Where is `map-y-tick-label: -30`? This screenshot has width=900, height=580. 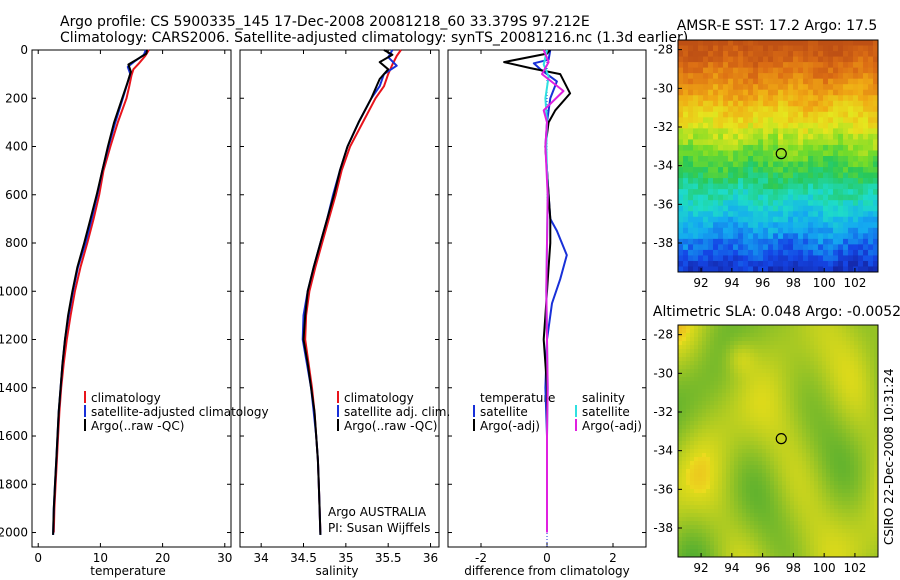 map-y-tick-label: -30 is located at coordinates (663, 88).